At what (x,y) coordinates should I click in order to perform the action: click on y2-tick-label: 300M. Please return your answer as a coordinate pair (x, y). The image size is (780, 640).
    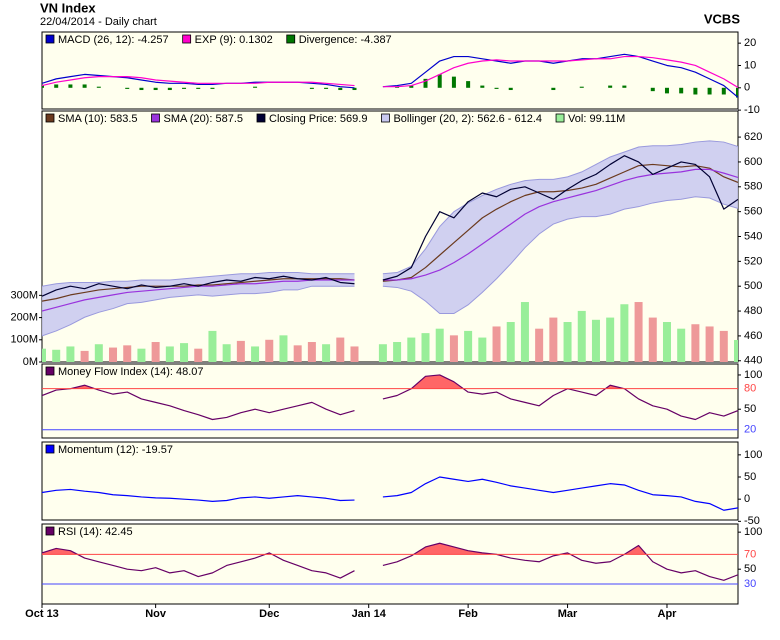
    Looking at the image, I should click on (24, 295).